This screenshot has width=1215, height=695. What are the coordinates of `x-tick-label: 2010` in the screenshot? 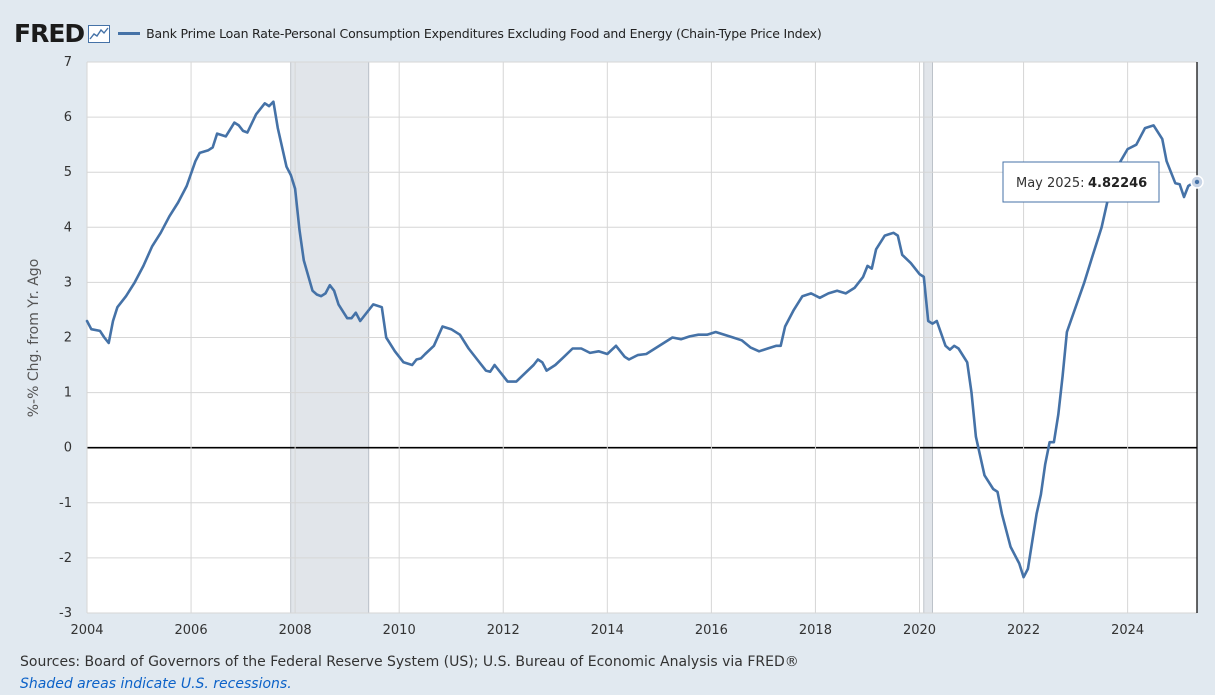 It's located at (399, 630).